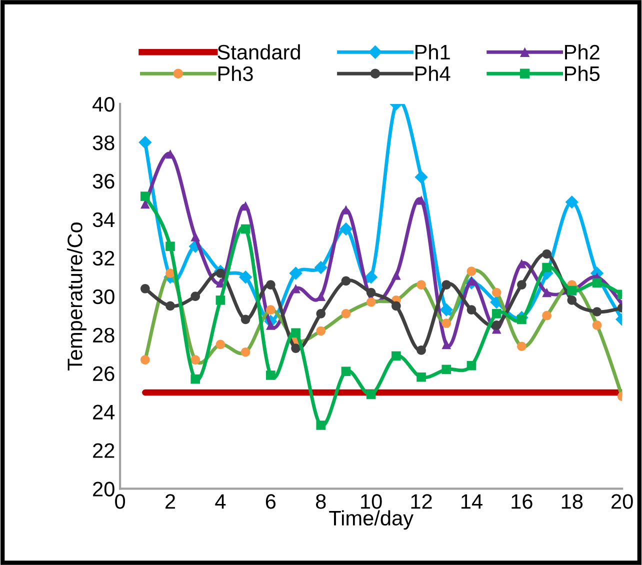 The width and height of the screenshot is (642, 565). Describe the element at coordinates (103, 258) in the screenshot. I see `y-tick-label: 32` at that location.